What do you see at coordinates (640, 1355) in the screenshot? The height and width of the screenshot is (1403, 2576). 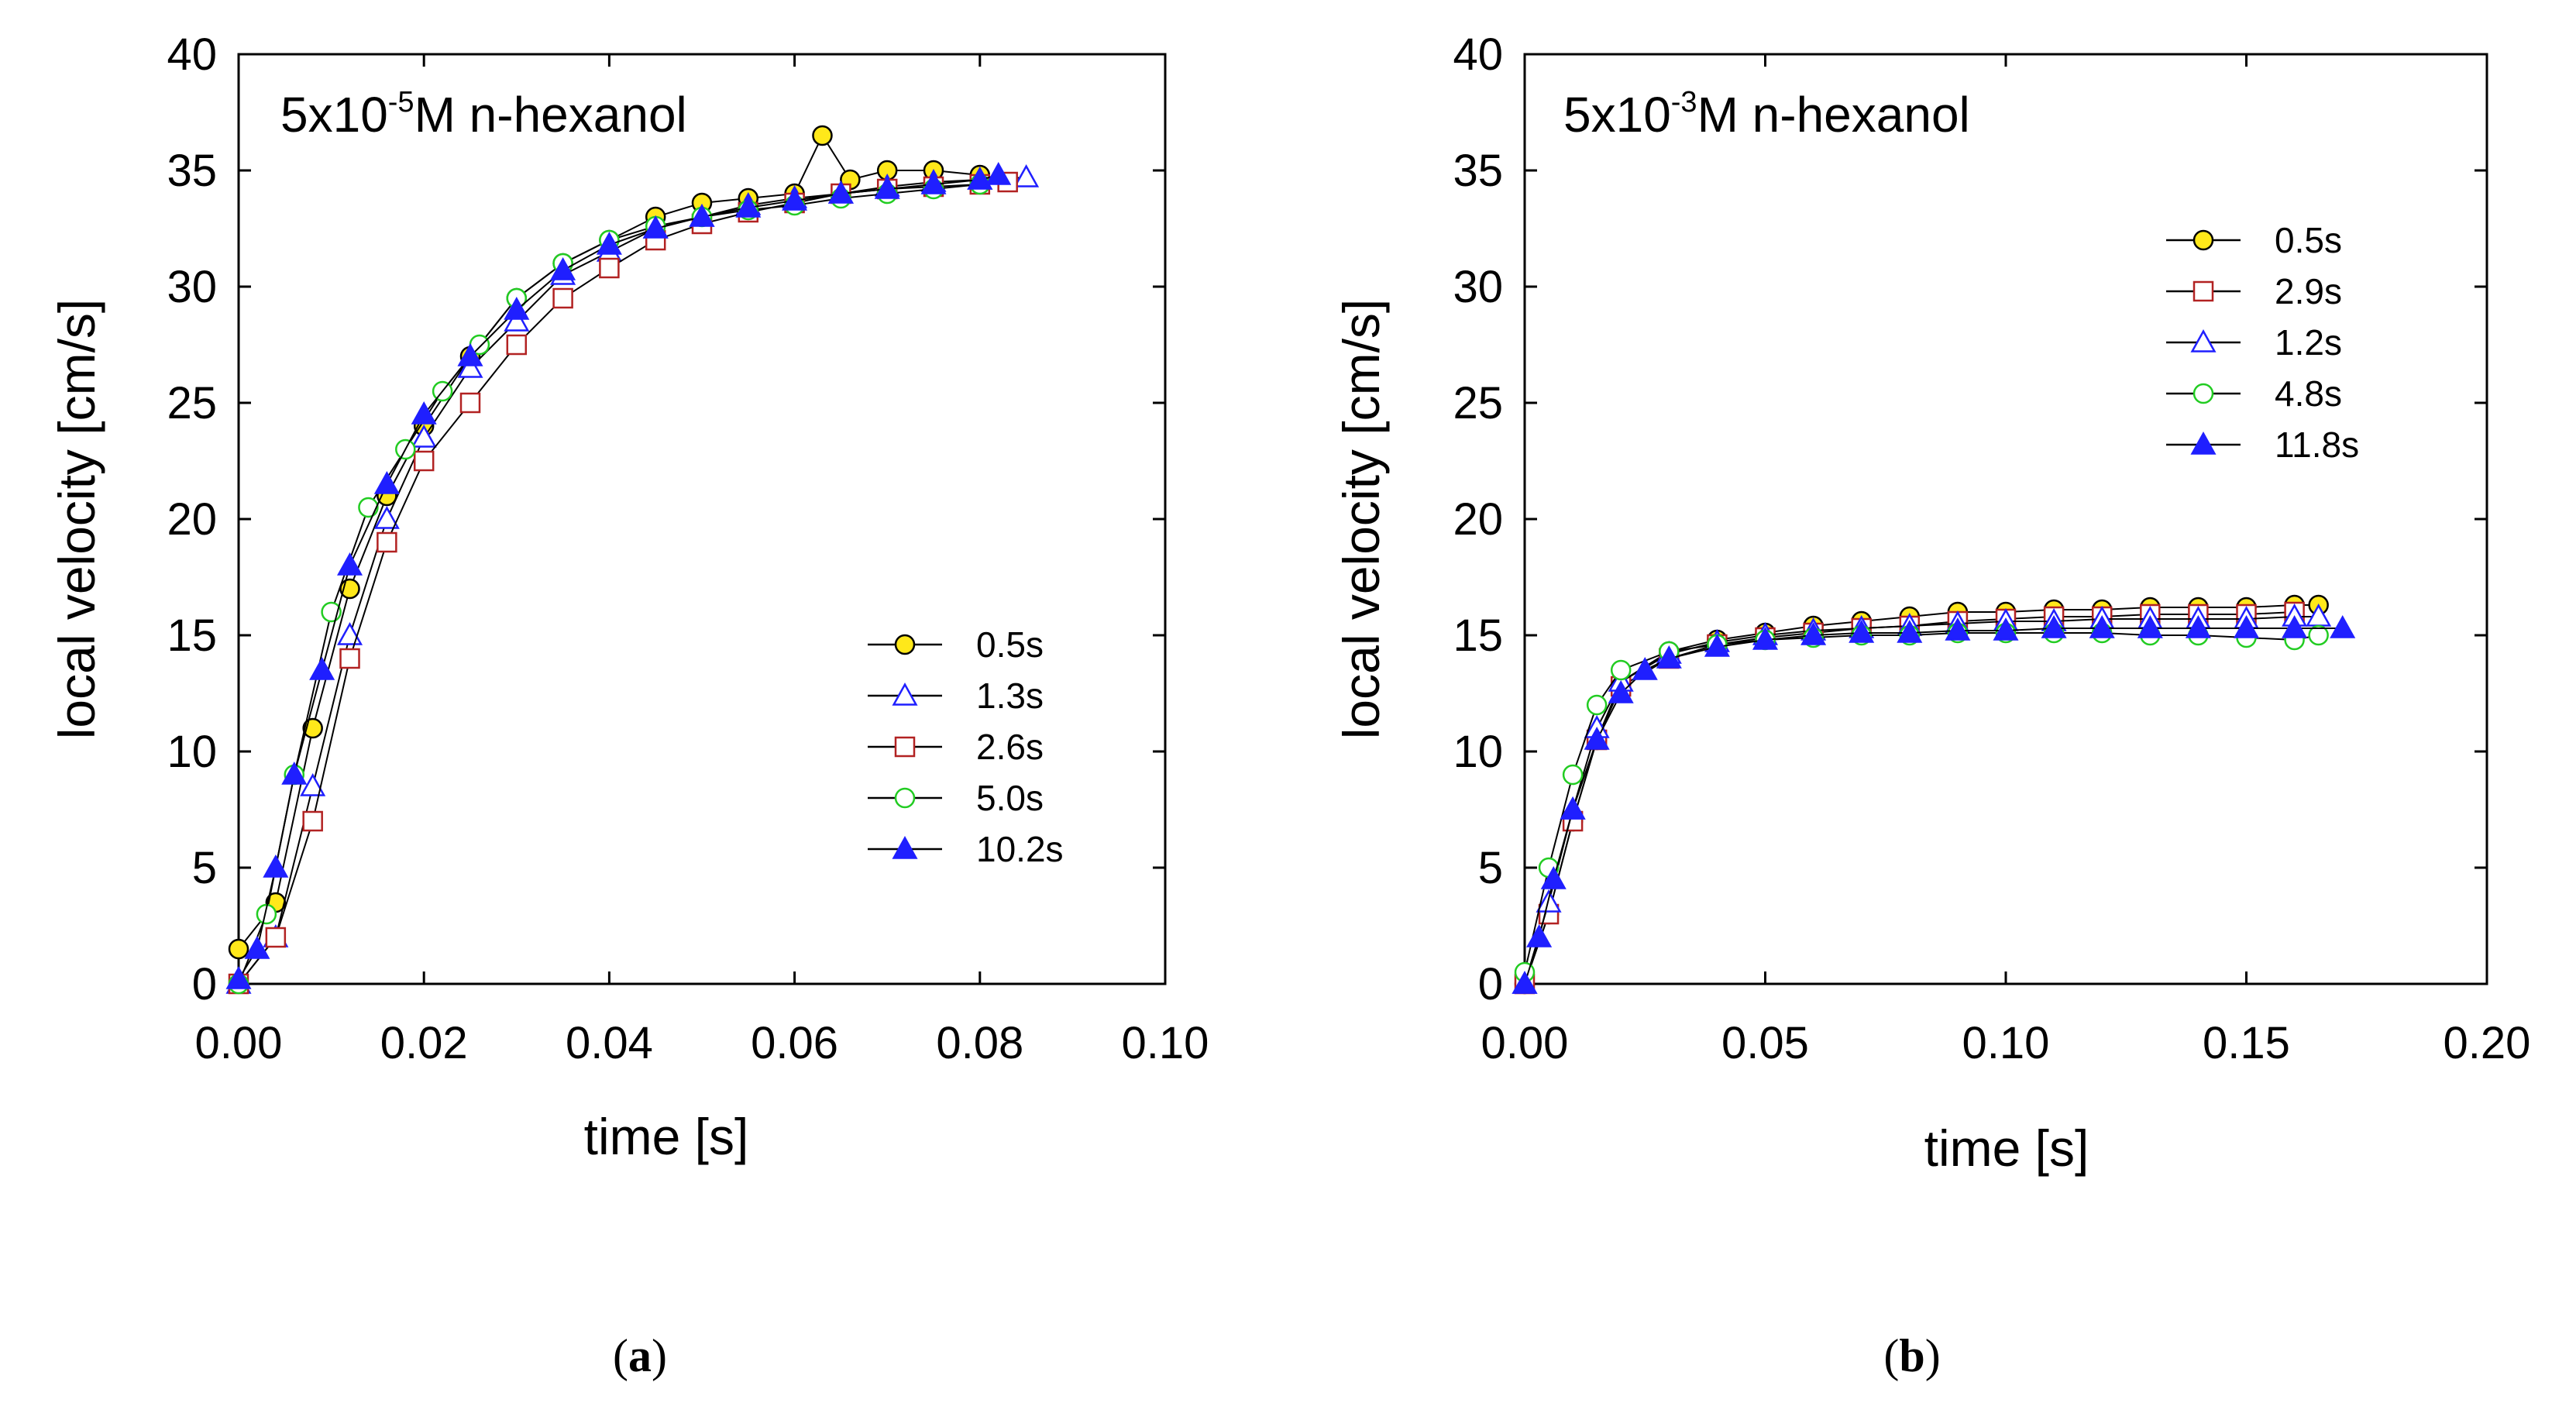 I see `panel-caption-letter: a` at bounding box center [640, 1355].